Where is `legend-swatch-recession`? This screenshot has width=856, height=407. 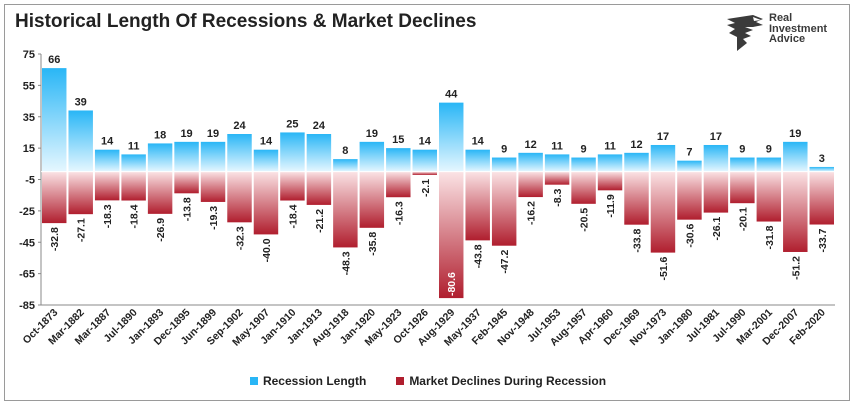
legend-swatch-recession is located at coordinates (253, 381).